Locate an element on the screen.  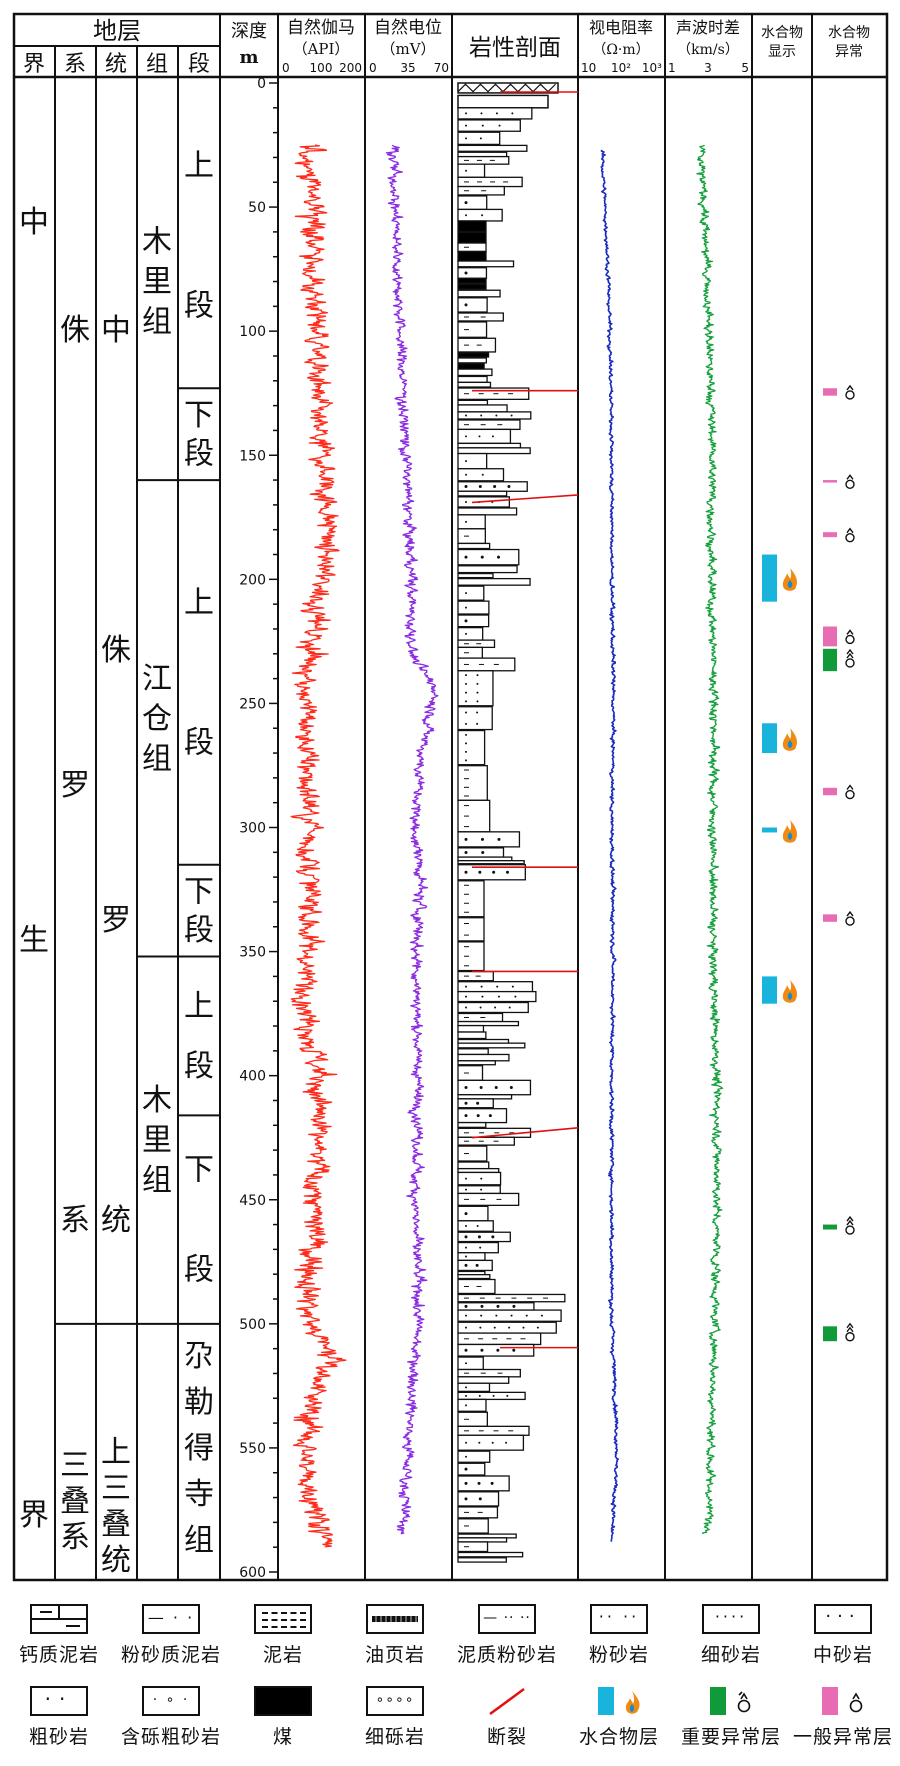
system-char: 系 is located at coordinates (75, 1220).